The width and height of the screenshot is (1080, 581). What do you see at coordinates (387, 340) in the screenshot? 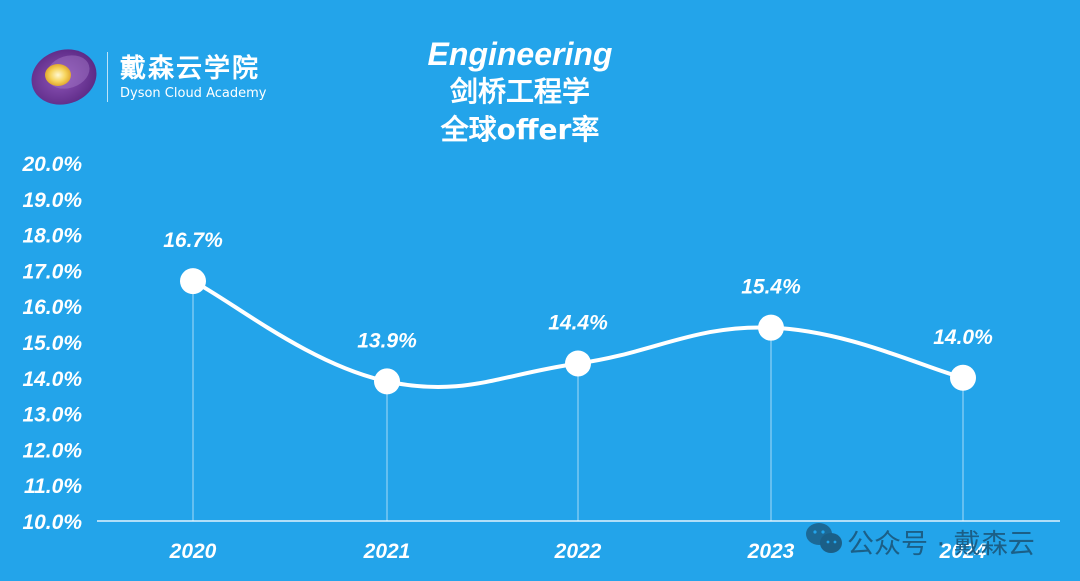
I see `data-label: 13.9%` at bounding box center [387, 340].